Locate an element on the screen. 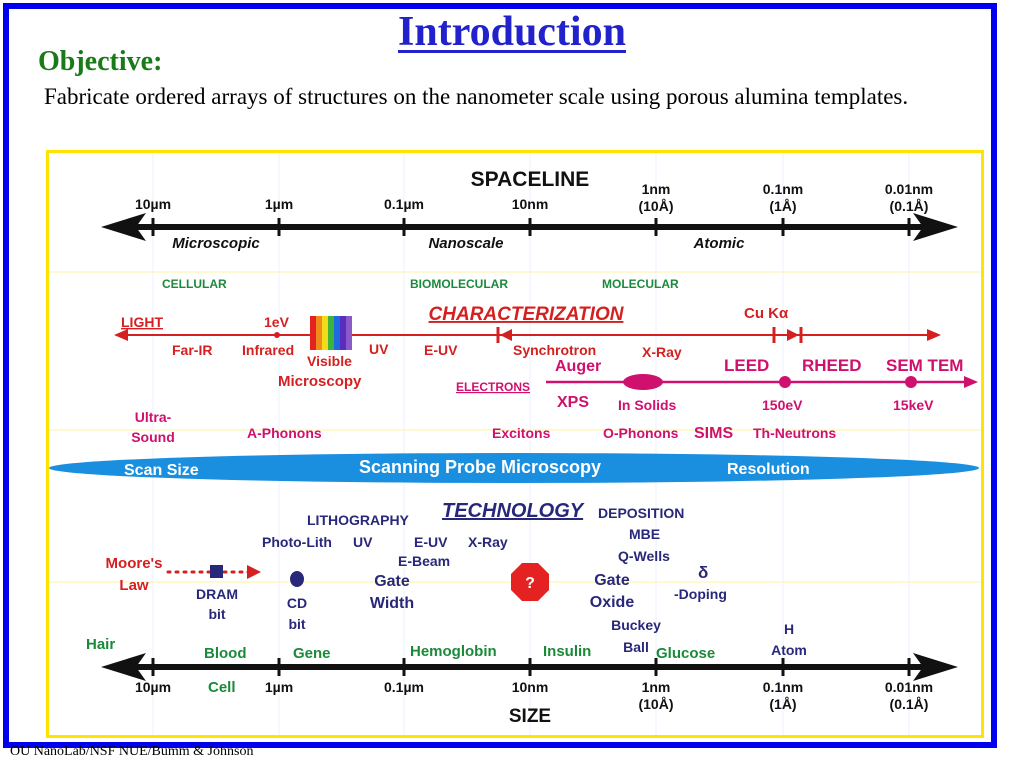 The height and width of the screenshot is (768, 1024). top-tick-1nm-angstrom: (10Å) is located at coordinates (655, 206).